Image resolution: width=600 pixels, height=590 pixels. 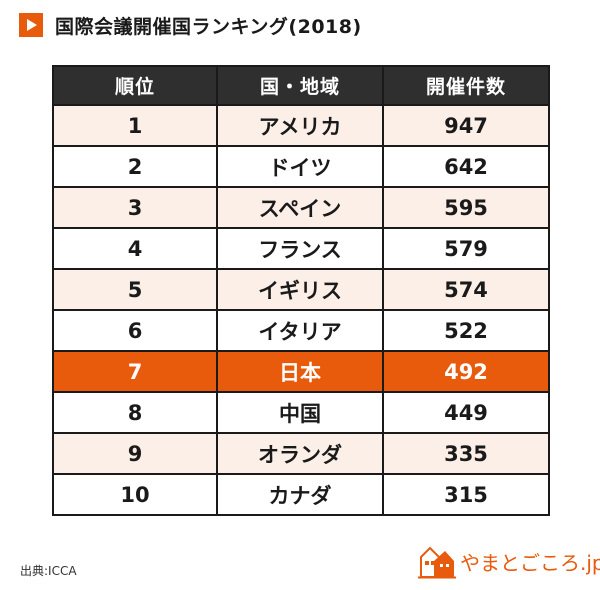 I want to click on house-mountain-logo-icon, so click(x=437, y=562).